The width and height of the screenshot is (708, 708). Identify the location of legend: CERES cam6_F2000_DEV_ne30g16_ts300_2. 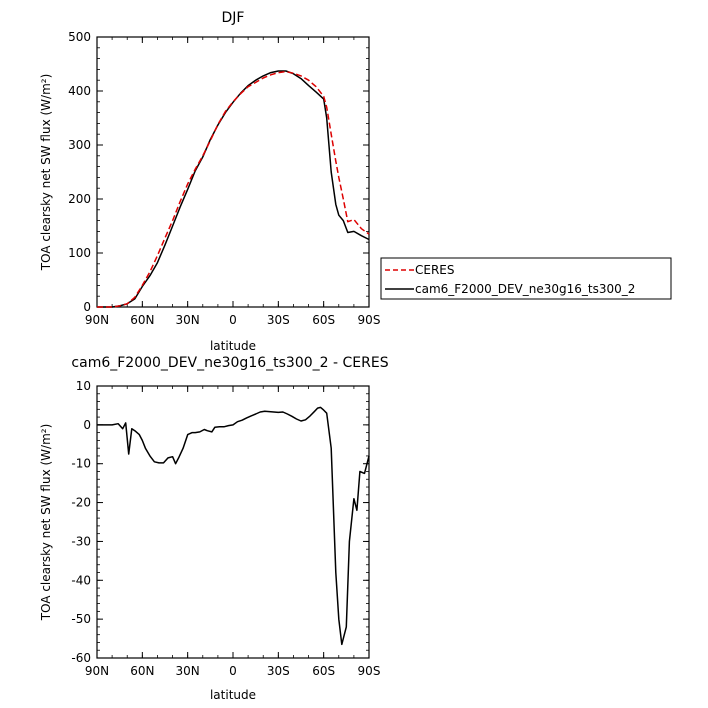
(526, 278).